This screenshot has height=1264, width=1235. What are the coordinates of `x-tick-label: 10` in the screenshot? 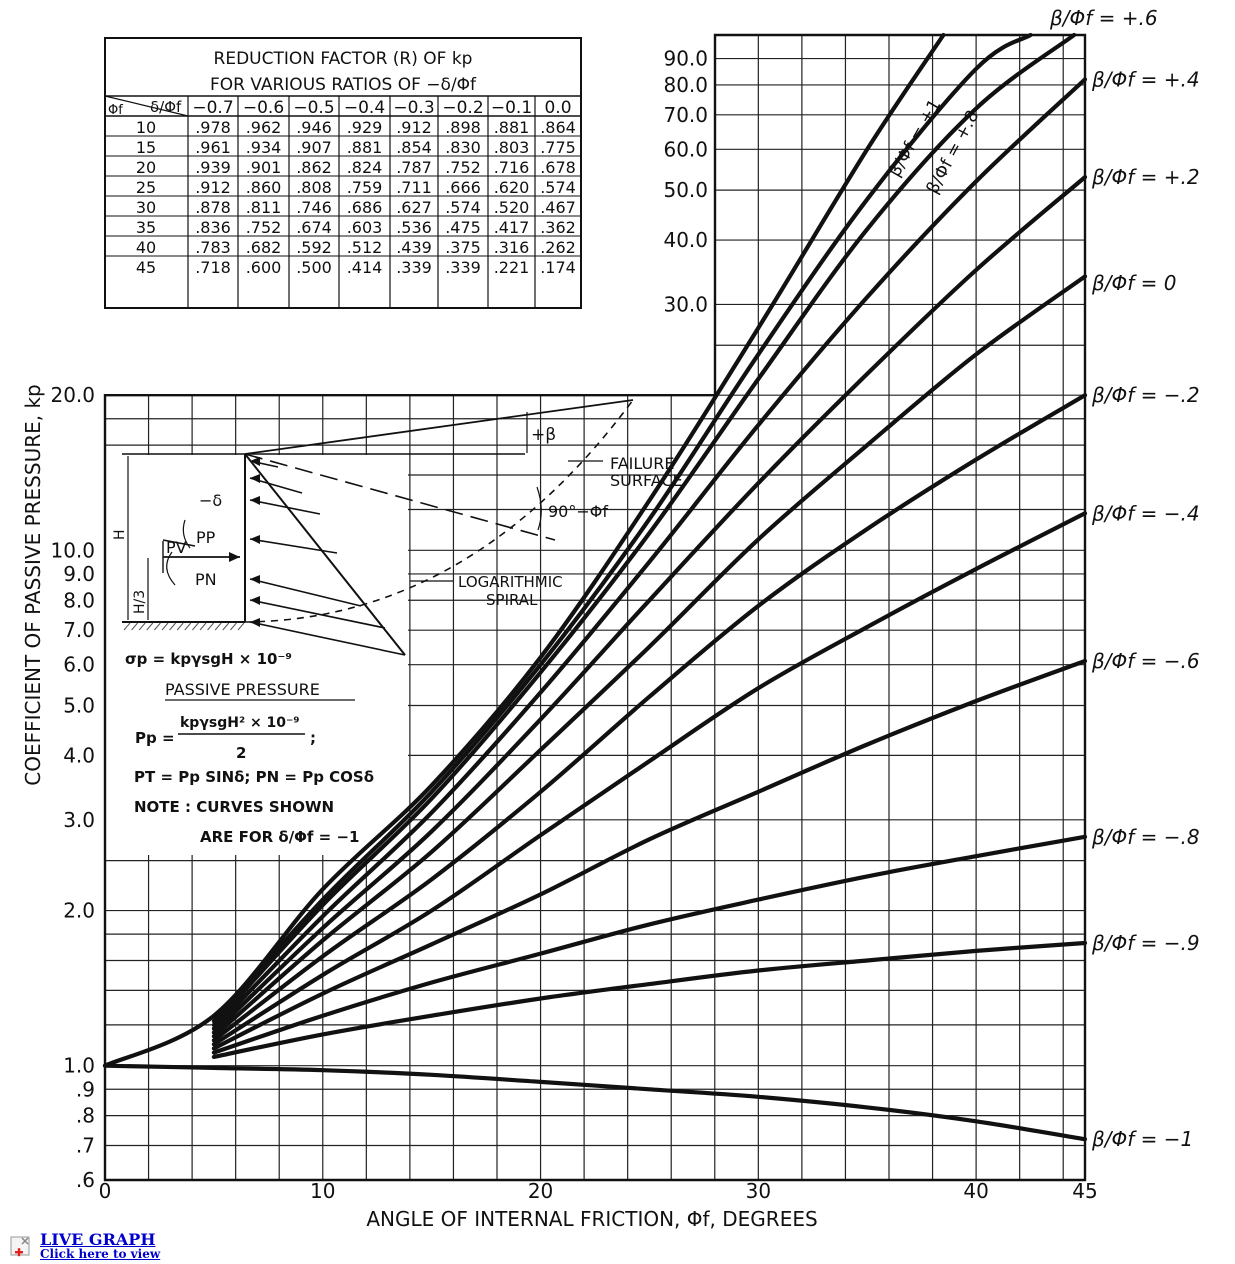 It's located at (322, 1191).